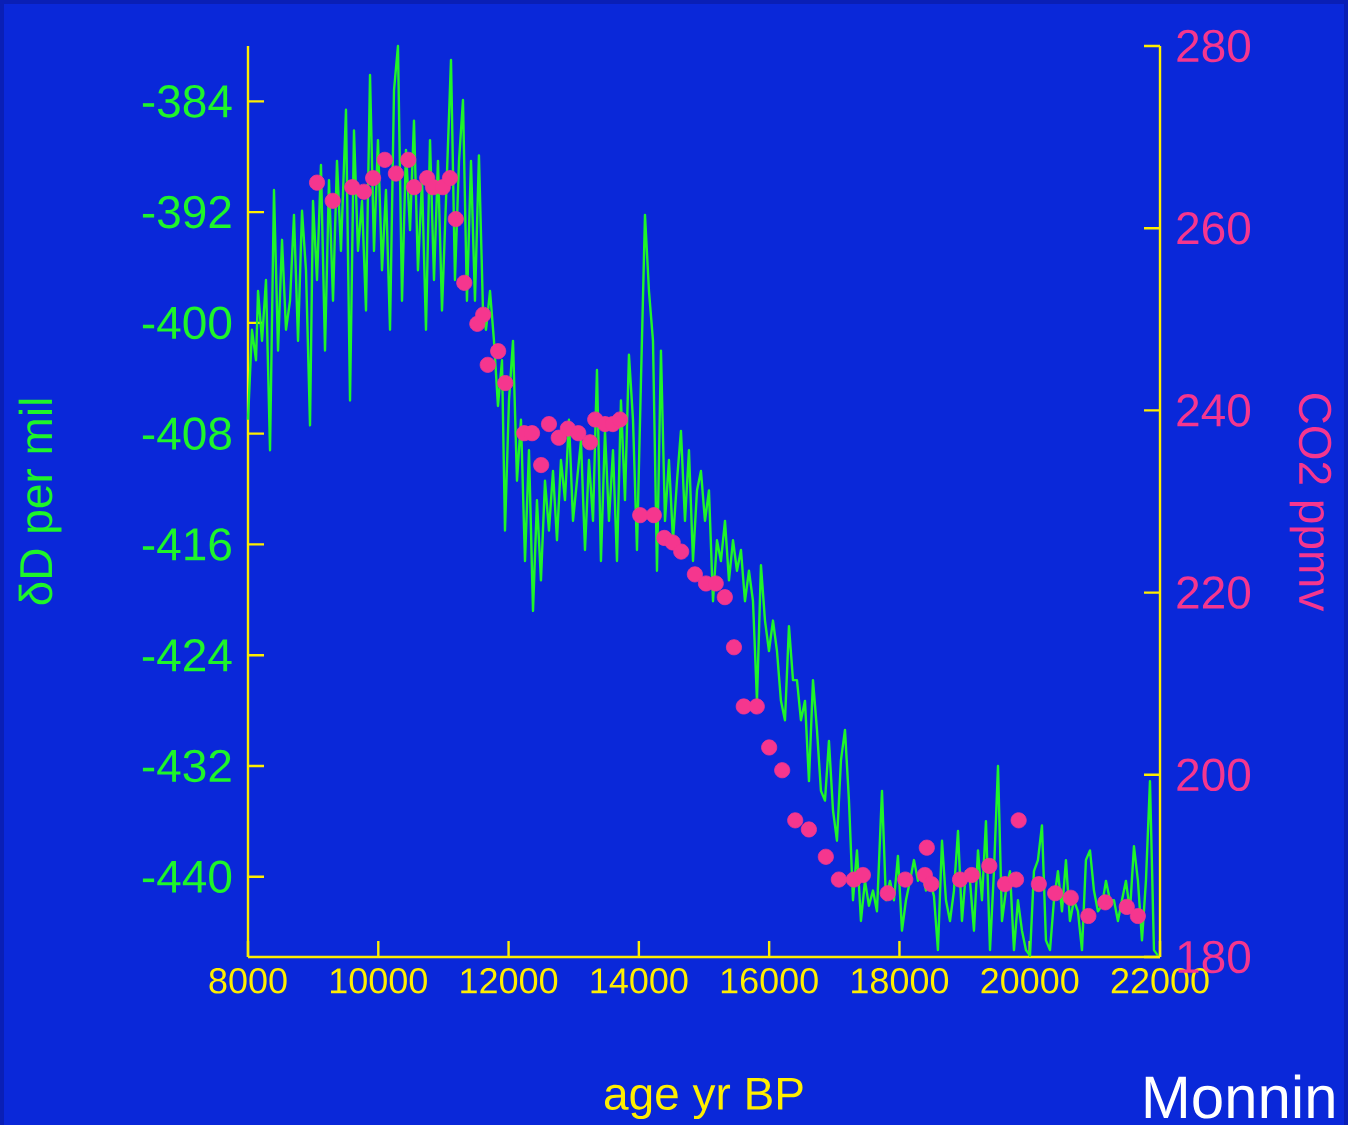 The width and height of the screenshot is (1348, 1125). What do you see at coordinates (186, 544) in the screenshot?
I see `y-tick-label: -416` at bounding box center [186, 544].